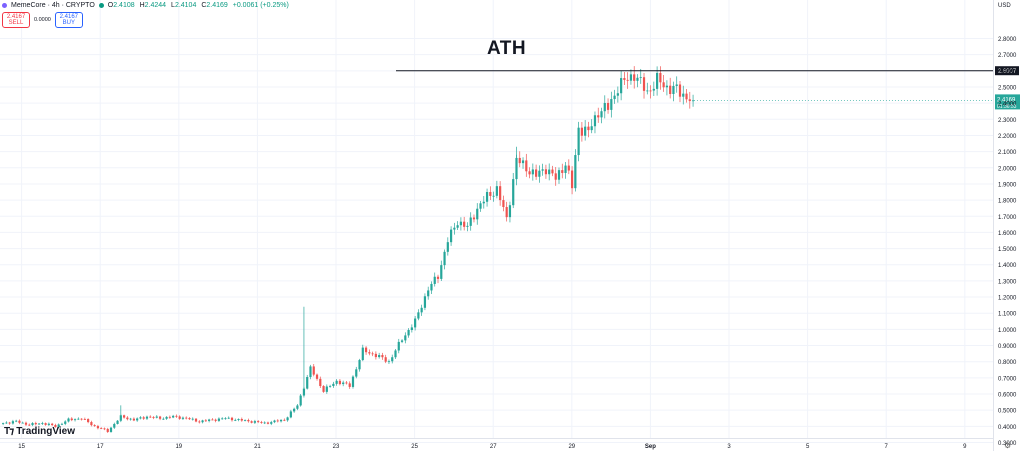 The width and height of the screenshot is (1024, 451). I want to click on settings-gear-icon: ⚙, so click(1008, 445).